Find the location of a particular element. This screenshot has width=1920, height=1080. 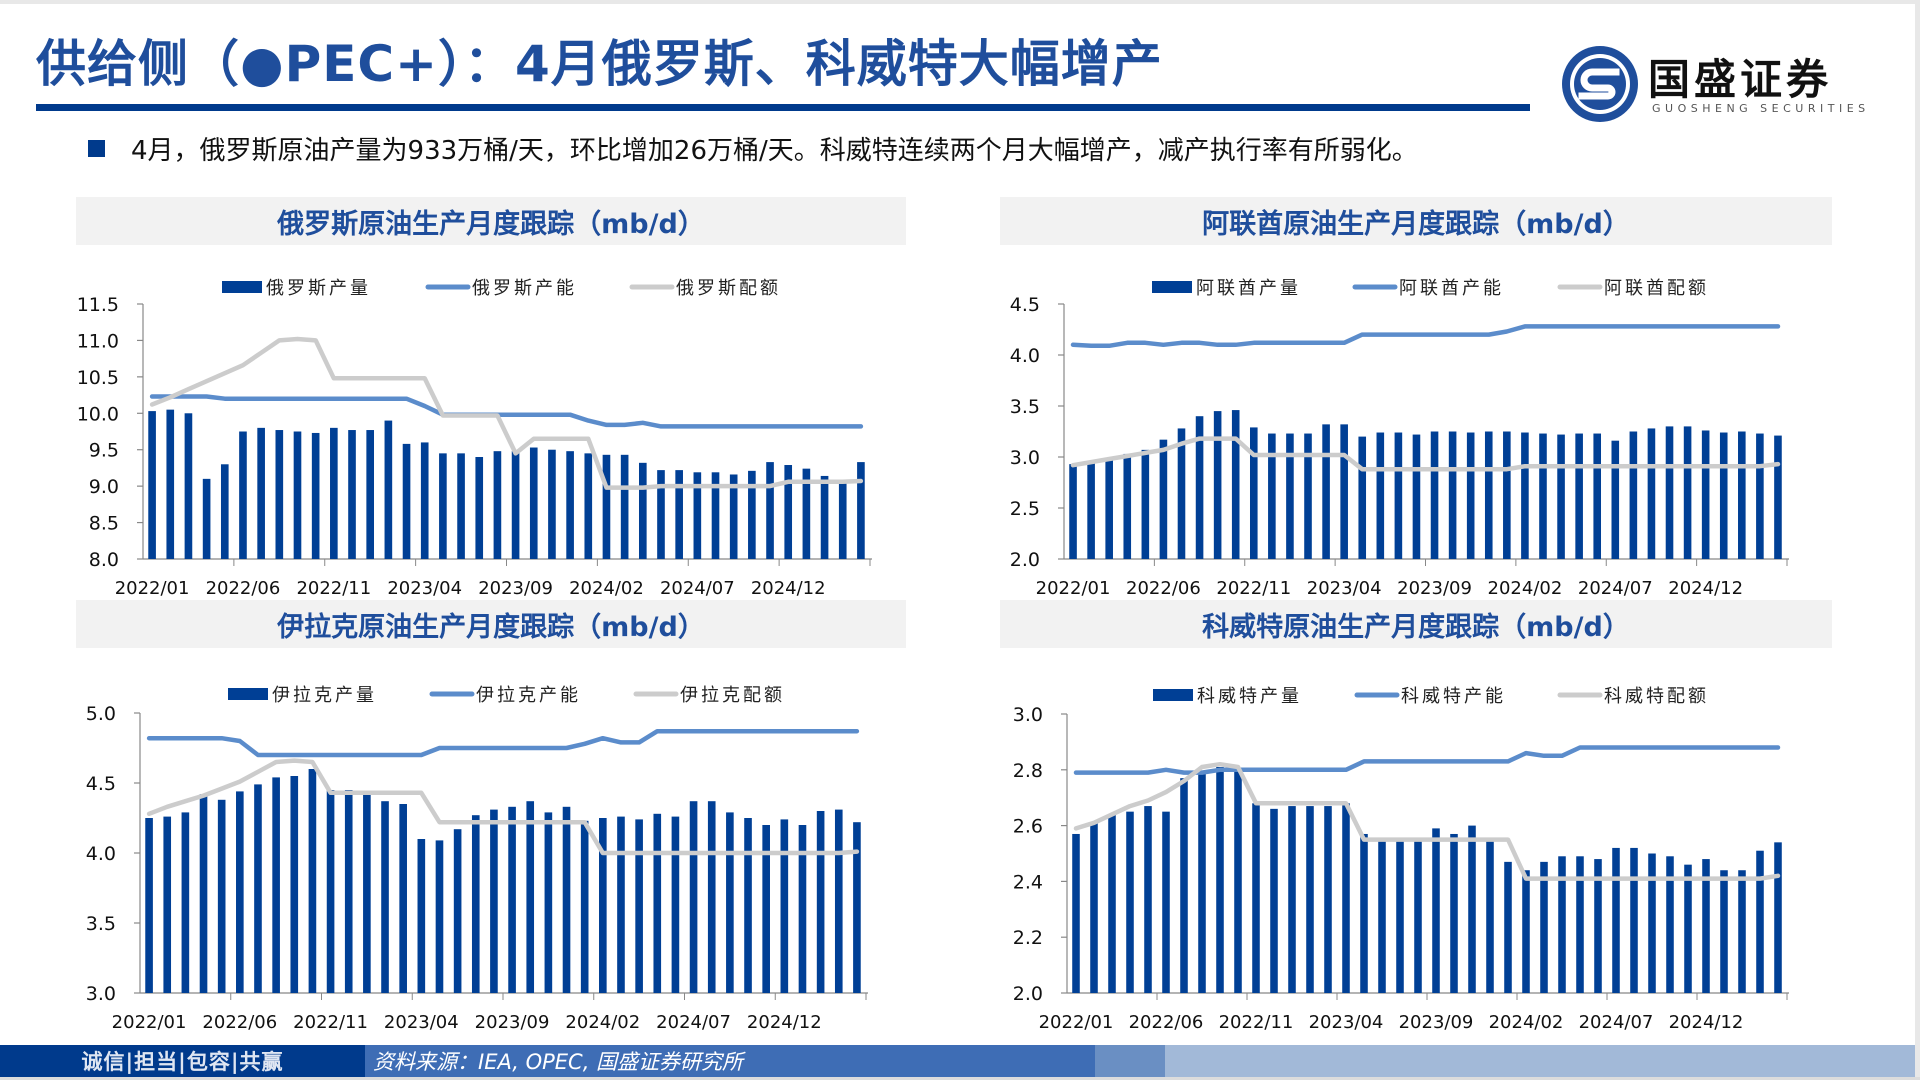

y-tick-label: 2.4 is located at coordinates (1028, 882).